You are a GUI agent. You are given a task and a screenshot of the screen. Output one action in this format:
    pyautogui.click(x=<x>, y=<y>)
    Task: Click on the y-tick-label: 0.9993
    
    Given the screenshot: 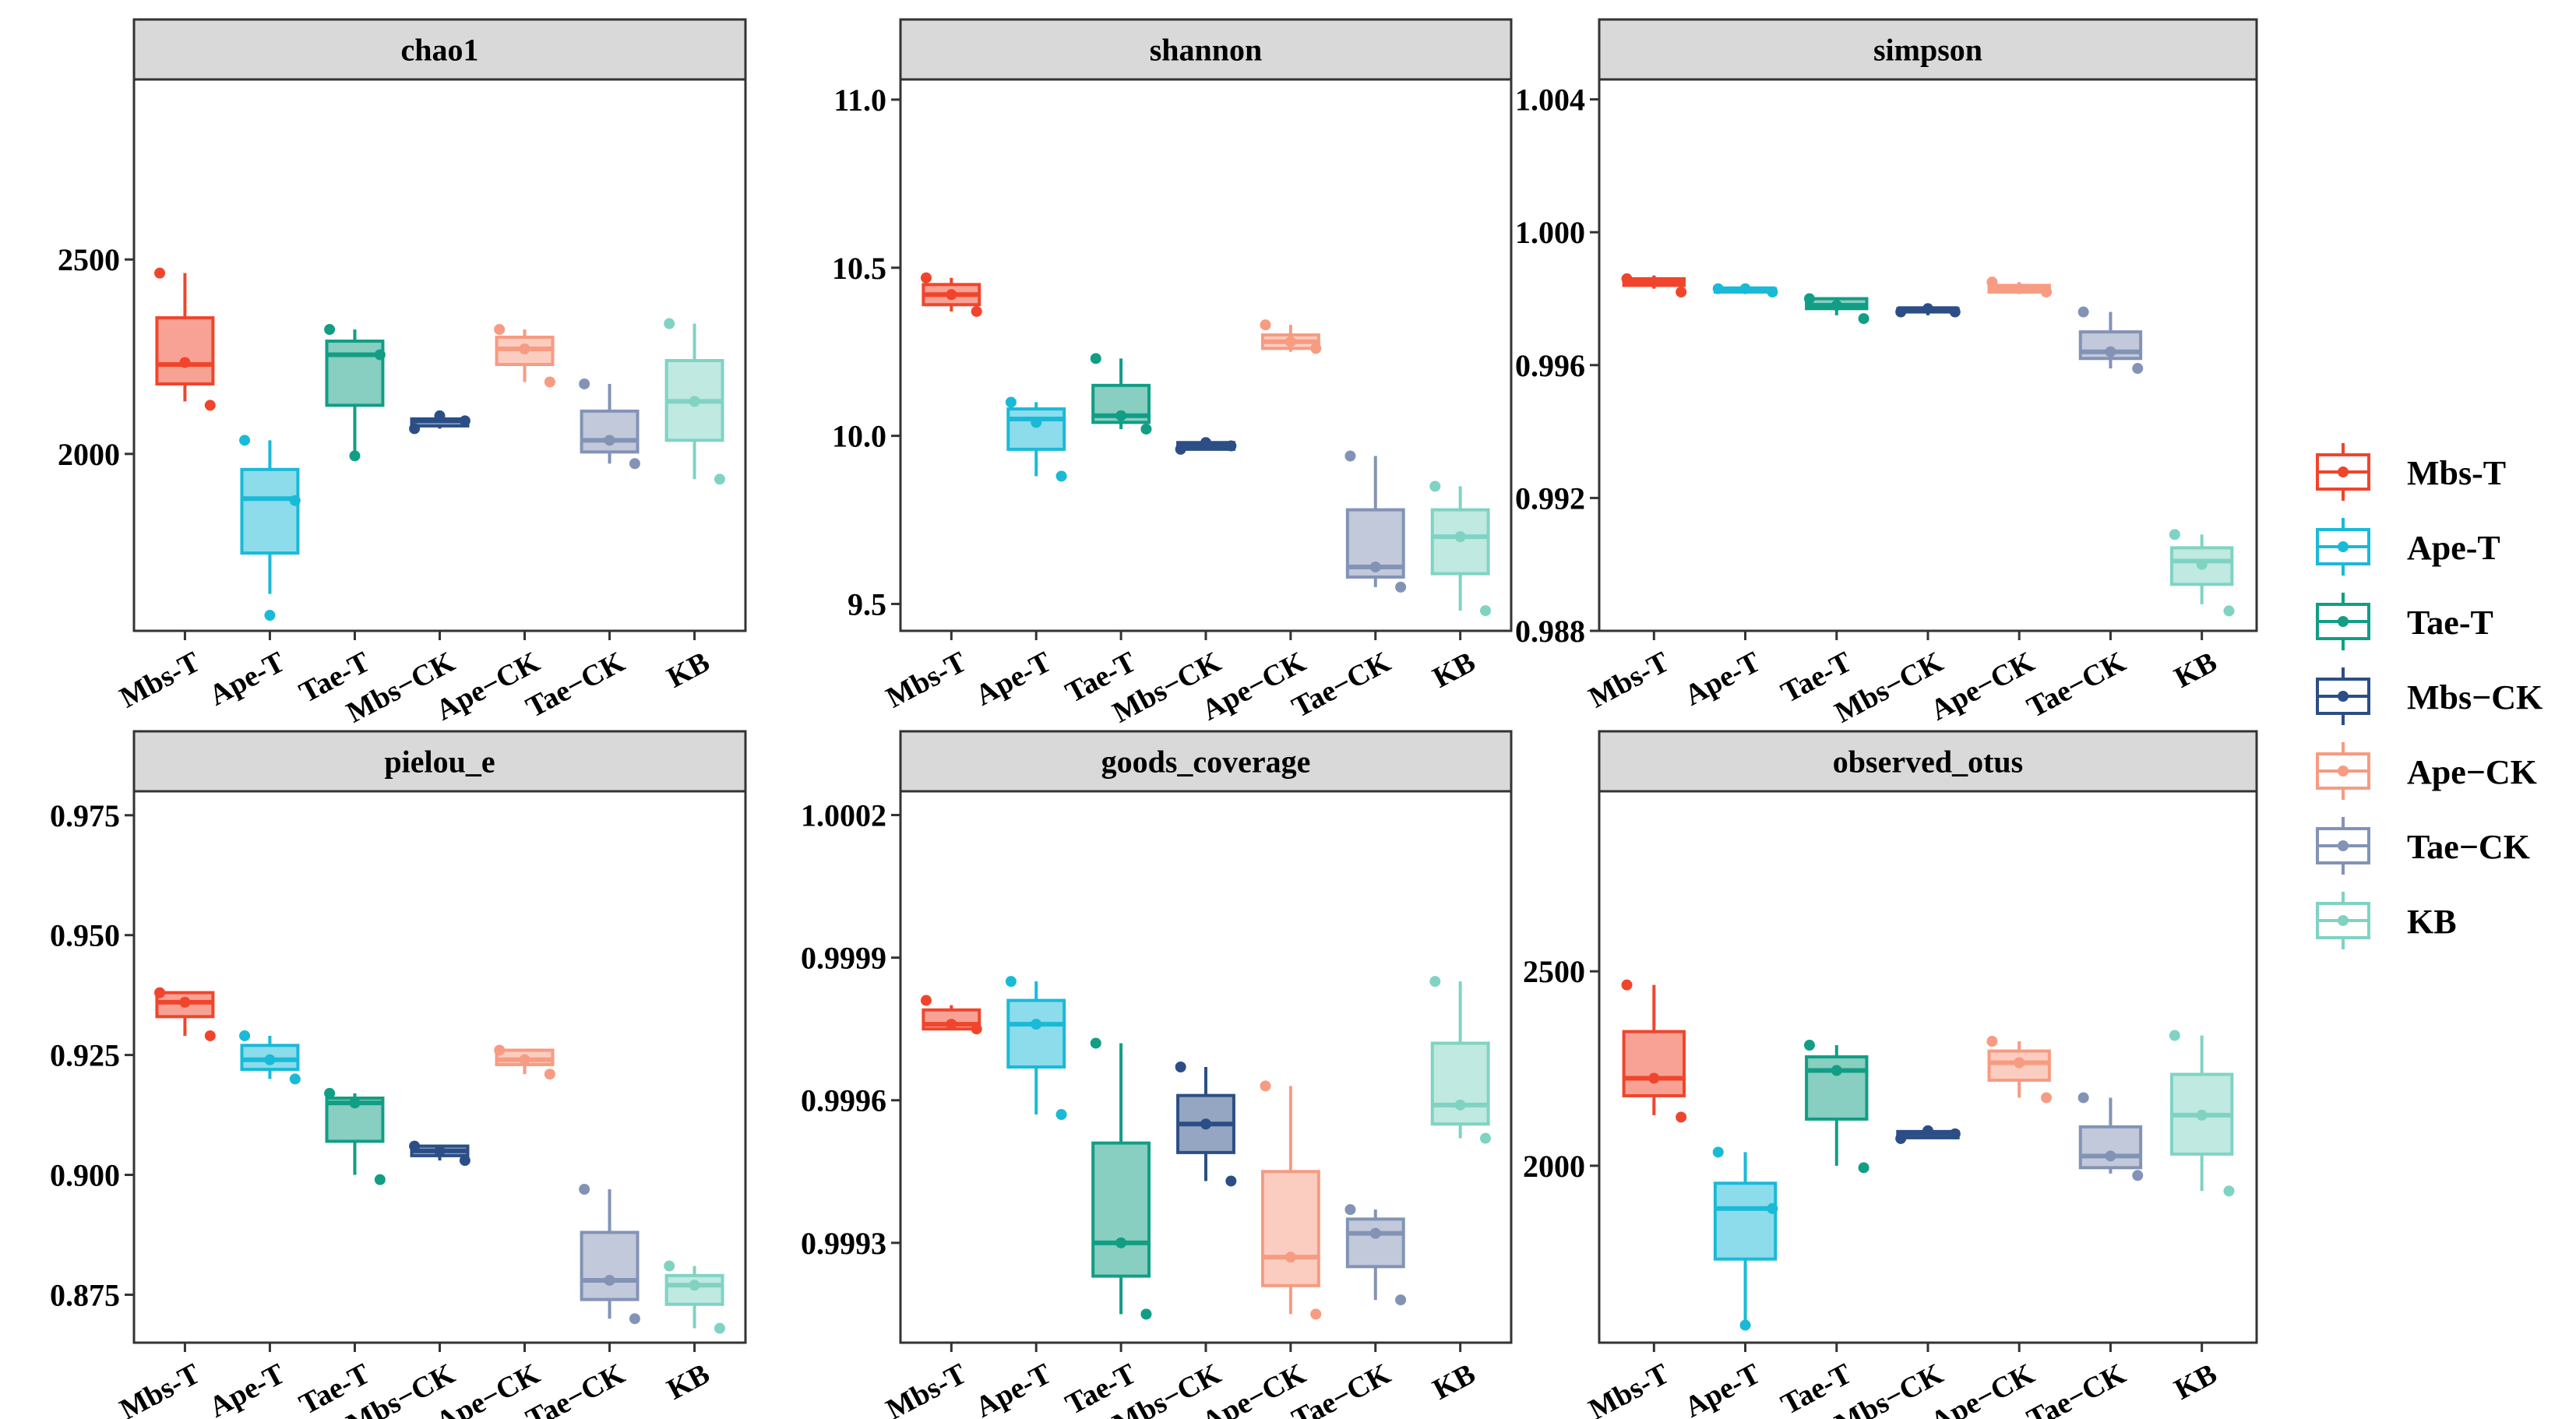 What is the action you would take?
    pyautogui.click(x=844, y=1243)
    